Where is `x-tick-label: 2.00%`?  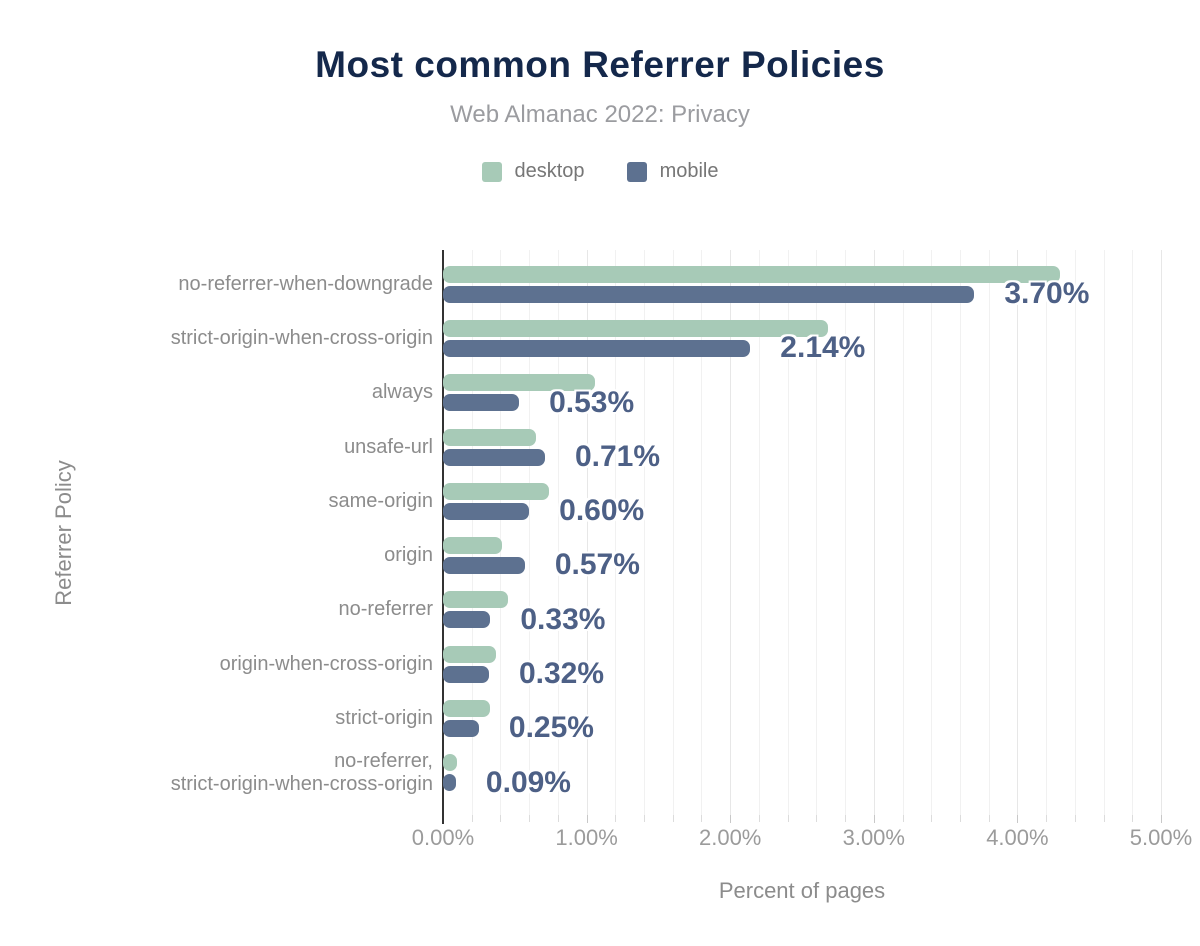
x-tick-label: 2.00% is located at coordinates (730, 837).